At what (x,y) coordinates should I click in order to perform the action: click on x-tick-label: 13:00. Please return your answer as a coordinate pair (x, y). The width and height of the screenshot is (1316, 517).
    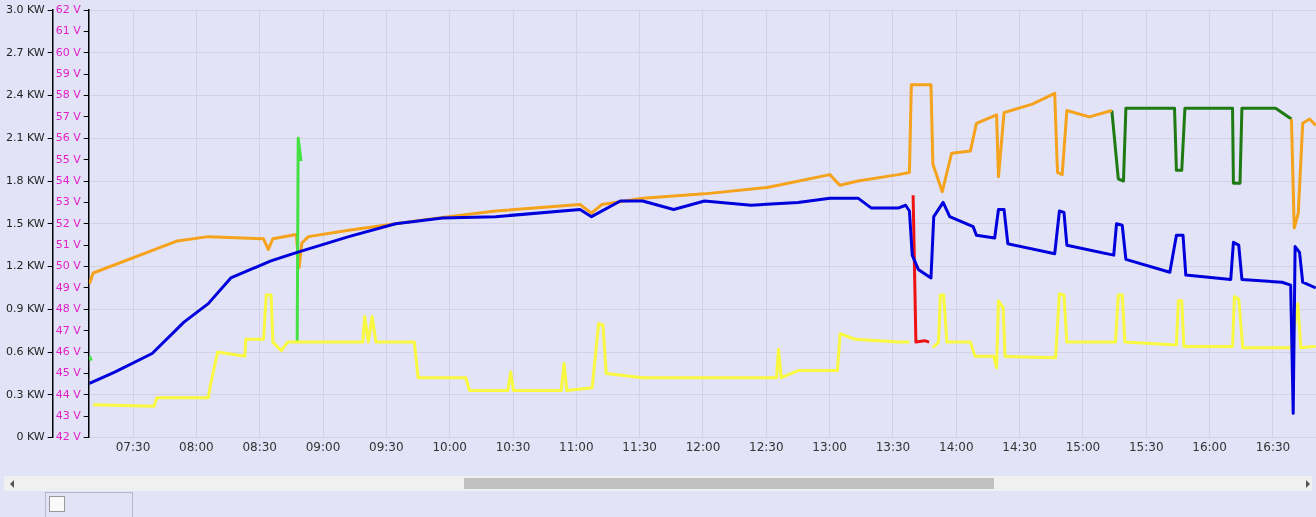
    Looking at the image, I should click on (829, 446).